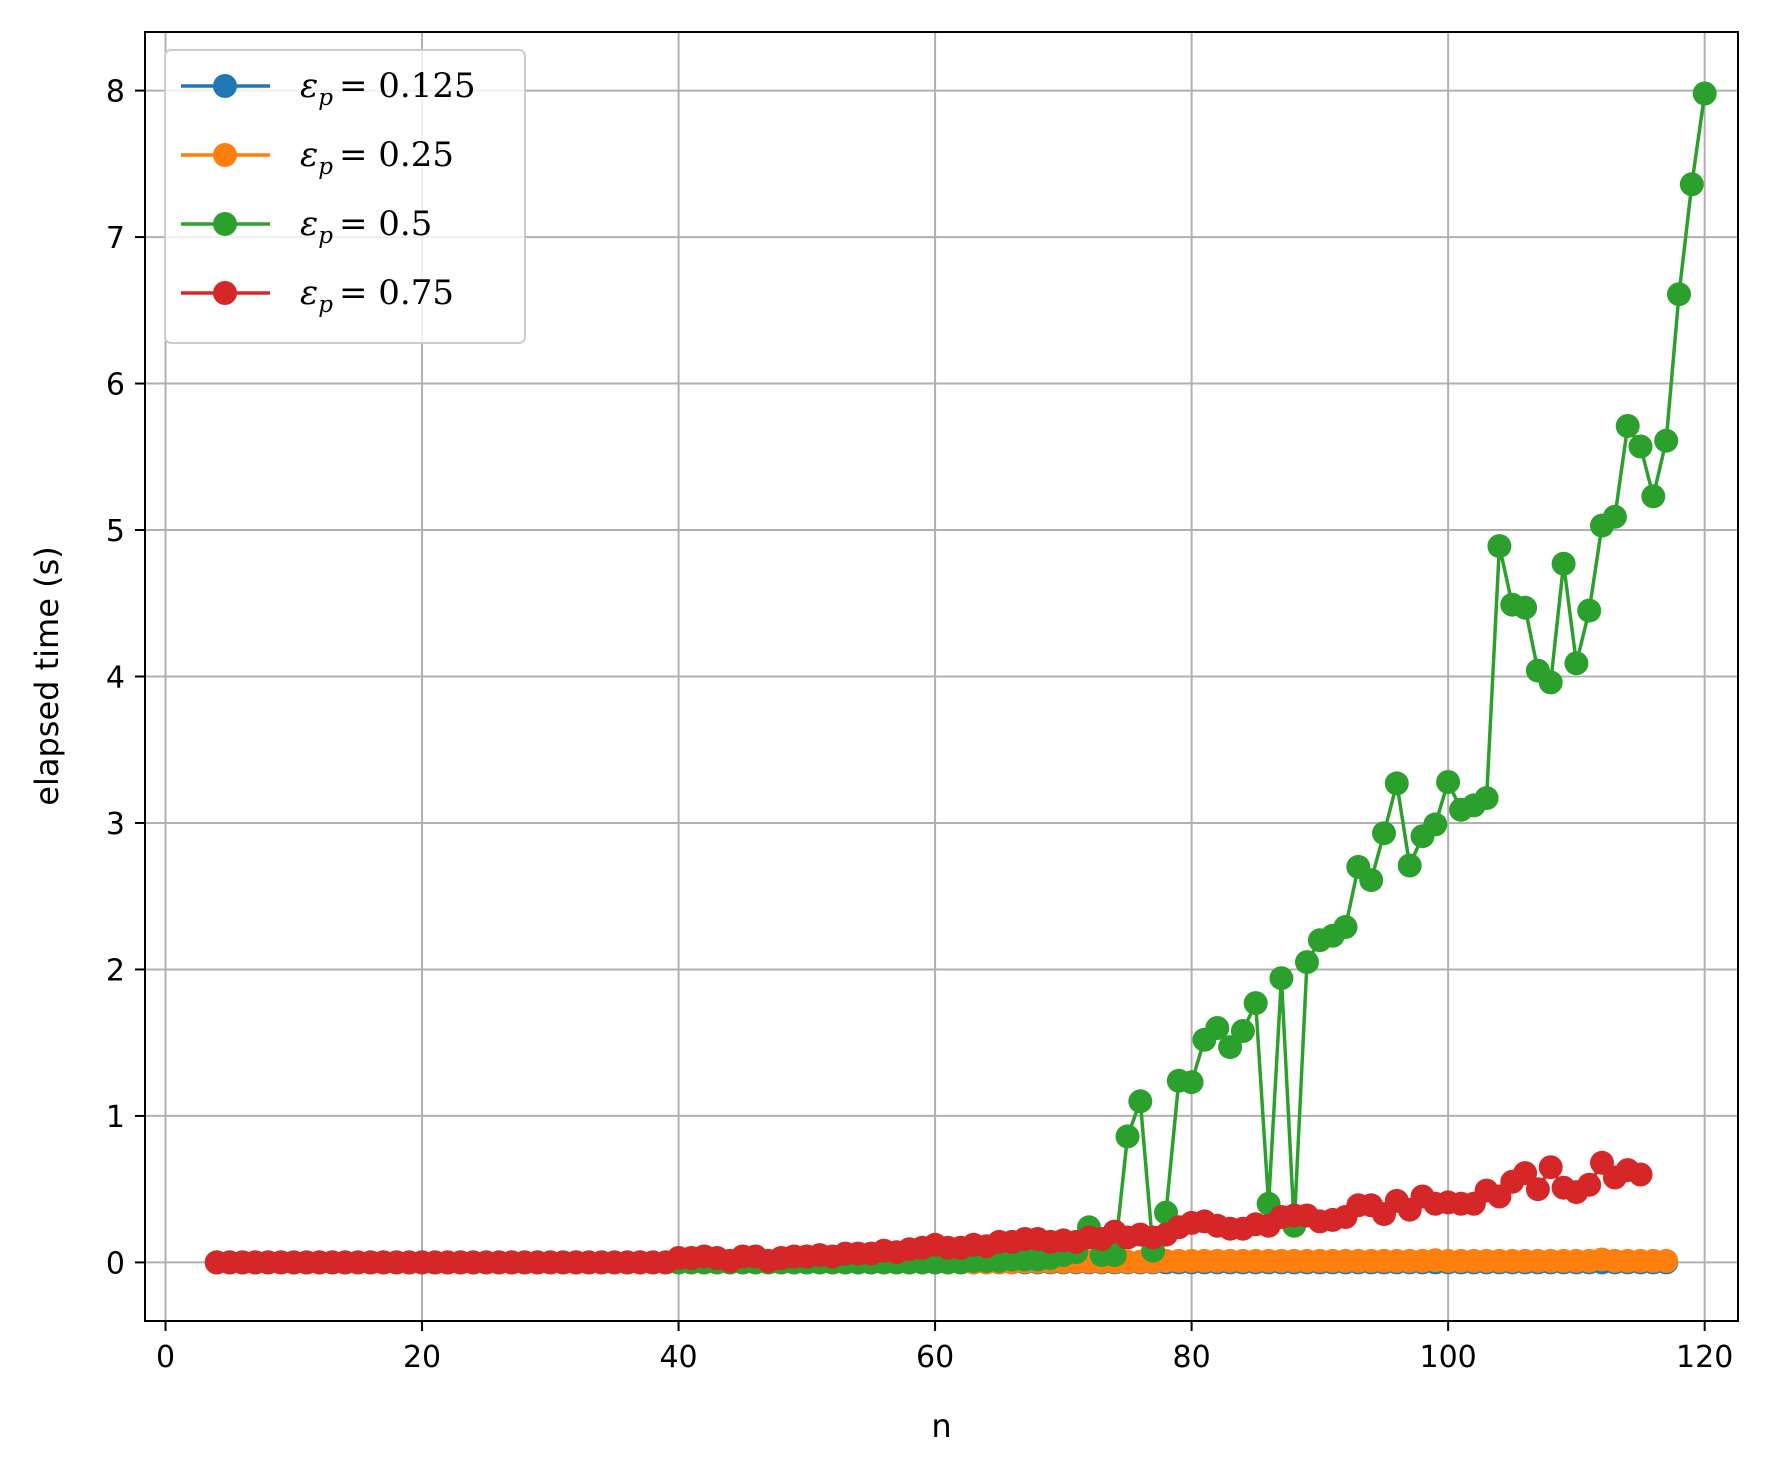 This screenshot has width=1766, height=1470. What do you see at coordinates (377, 295) in the screenshot?
I see `legend-label: εp = 0.75` at bounding box center [377, 295].